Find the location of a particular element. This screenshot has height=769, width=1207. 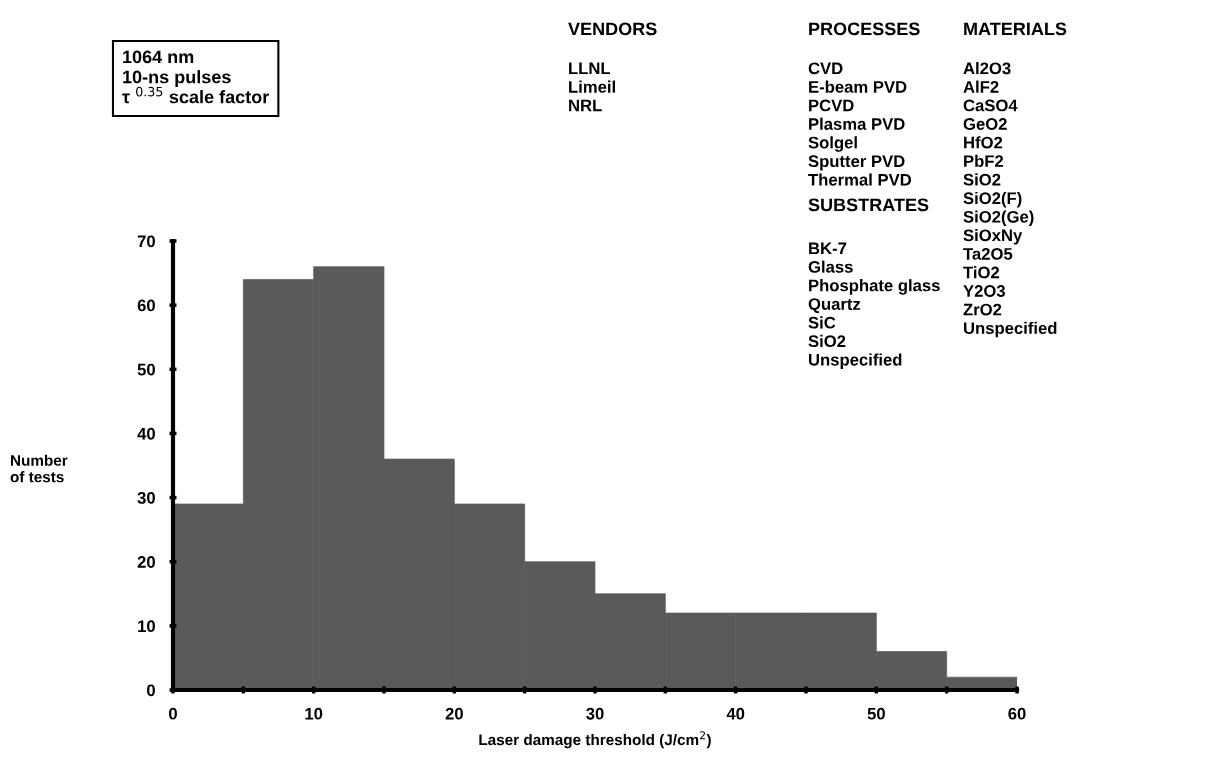

y-tick-label: 30 is located at coordinates (146, 497).